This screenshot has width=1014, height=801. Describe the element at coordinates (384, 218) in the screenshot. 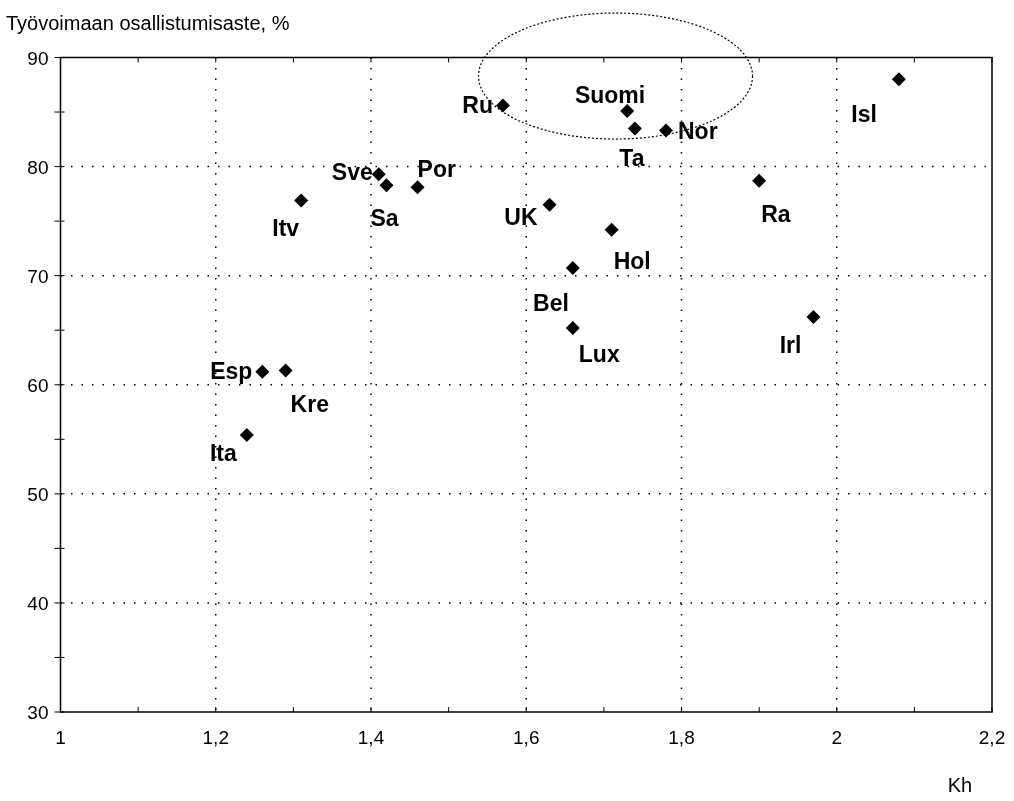

I see `annotation: Sa` at that location.